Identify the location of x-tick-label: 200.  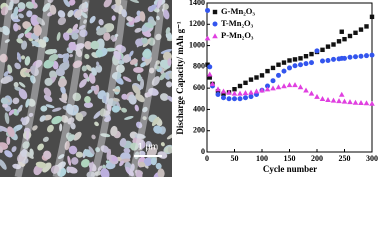
(317, 158).